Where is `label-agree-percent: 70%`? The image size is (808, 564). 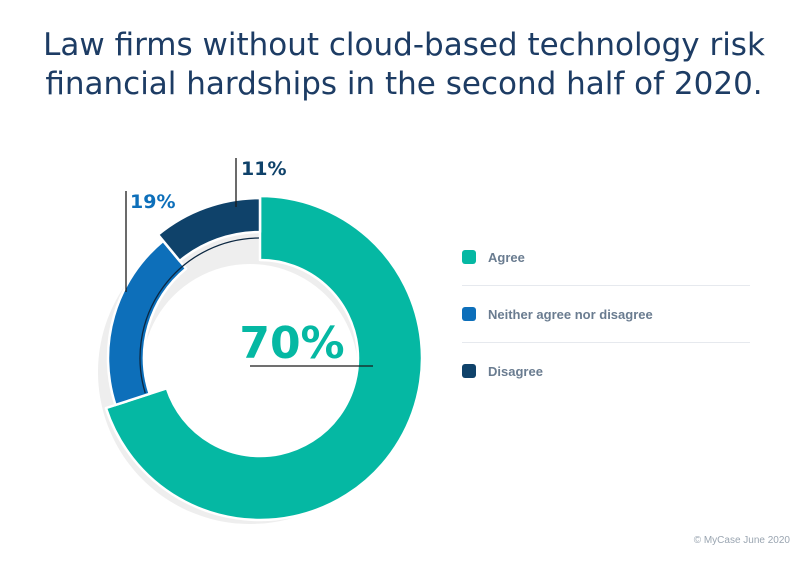
label-agree-percent: 70% is located at coordinates (291, 343).